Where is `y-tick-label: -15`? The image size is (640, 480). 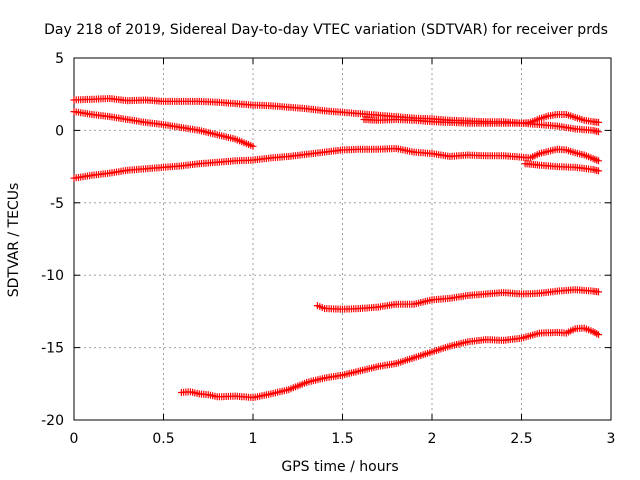 y-tick-label: -15 is located at coordinates (52, 349).